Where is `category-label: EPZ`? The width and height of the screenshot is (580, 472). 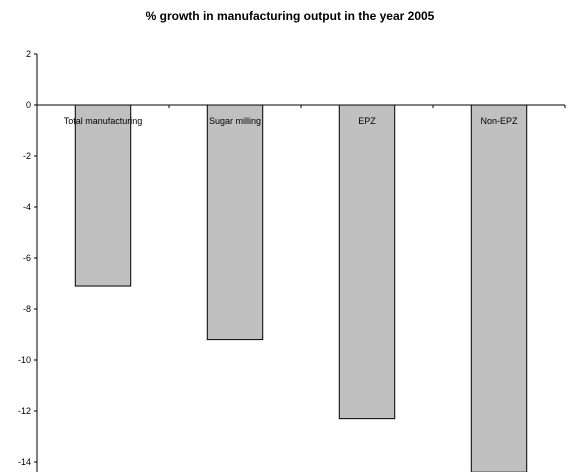
category-label: EPZ is located at coordinates (367, 121).